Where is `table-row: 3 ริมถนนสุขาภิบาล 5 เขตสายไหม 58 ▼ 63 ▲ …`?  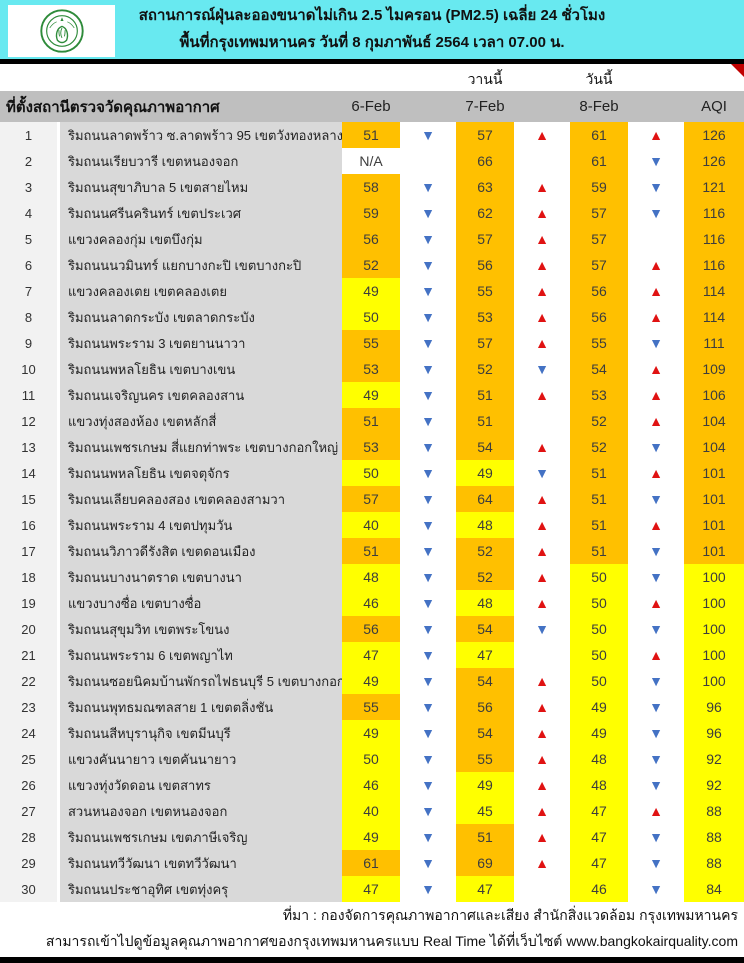 table-row: 3 ริมถนนสุขาภิบาล 5 เขตสายไหม 58 ▼ 63 ▲ … is located at coordinates (372, 187).